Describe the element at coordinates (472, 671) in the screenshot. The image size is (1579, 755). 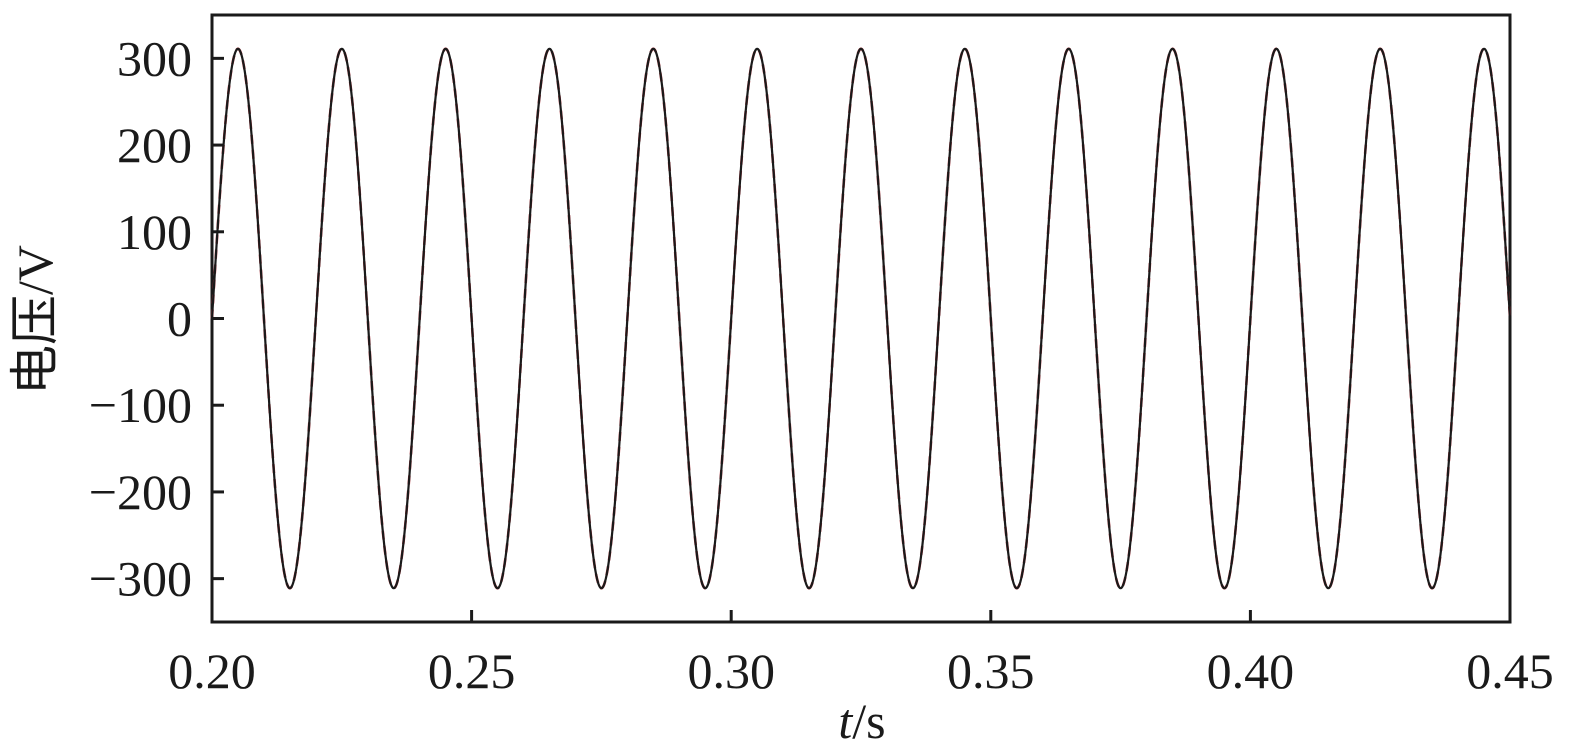
I see `x-tick-label: 0.25` at that location.